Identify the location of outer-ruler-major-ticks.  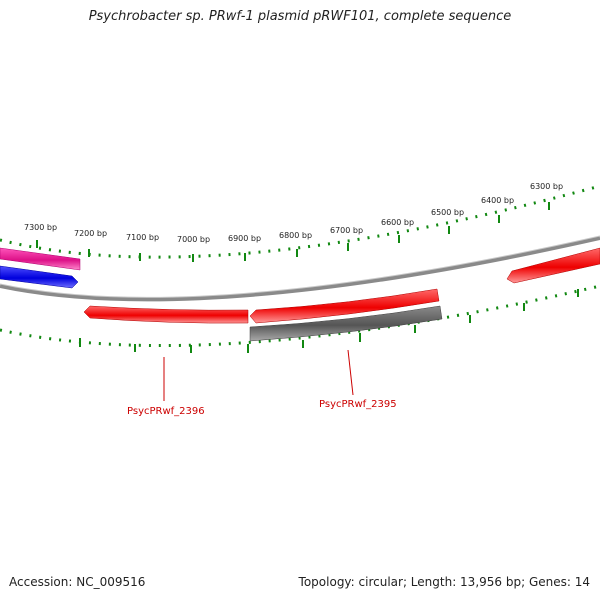
(293, 232).